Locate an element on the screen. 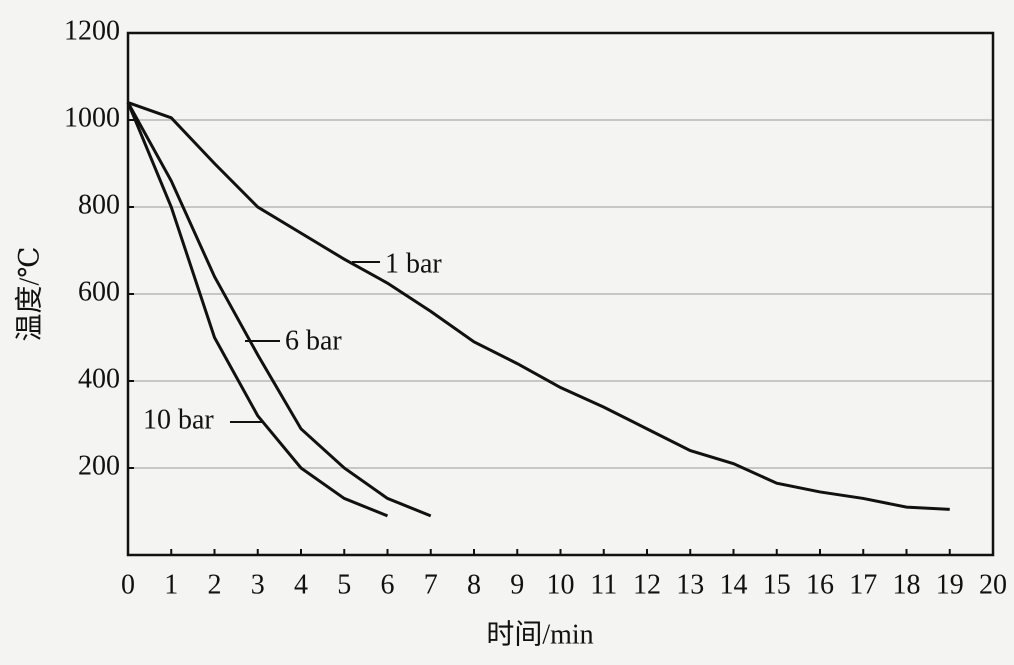 The height and width of the screenshot is (665, 1014). y-tick-label: 600 is located at coordinates (99, 291).